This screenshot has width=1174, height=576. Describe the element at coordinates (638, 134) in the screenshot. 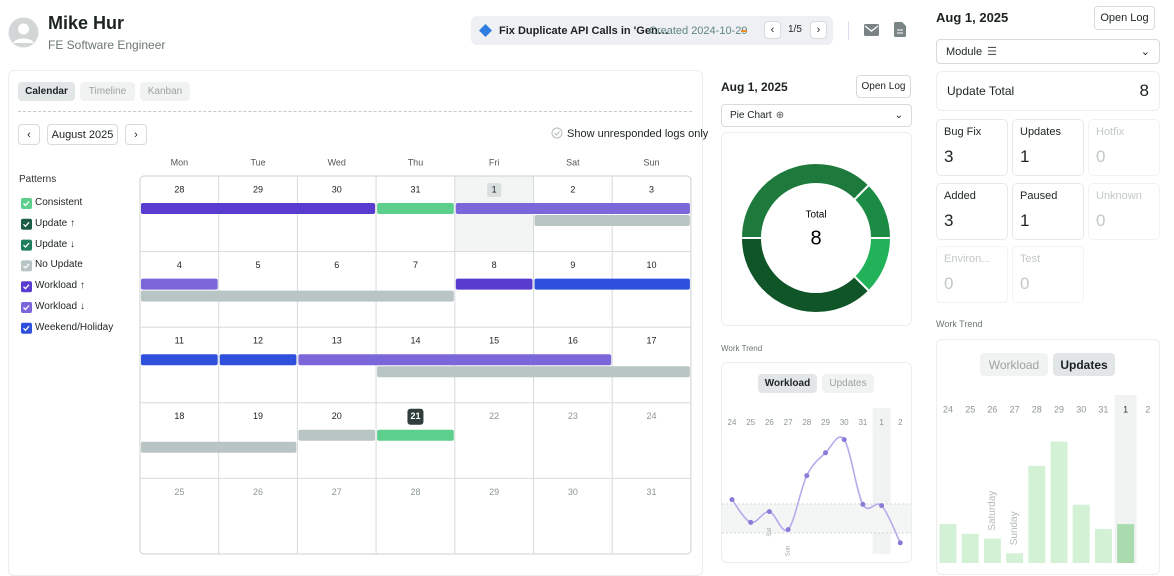

I see `filter-label: Show unresponded logs only` at that location.